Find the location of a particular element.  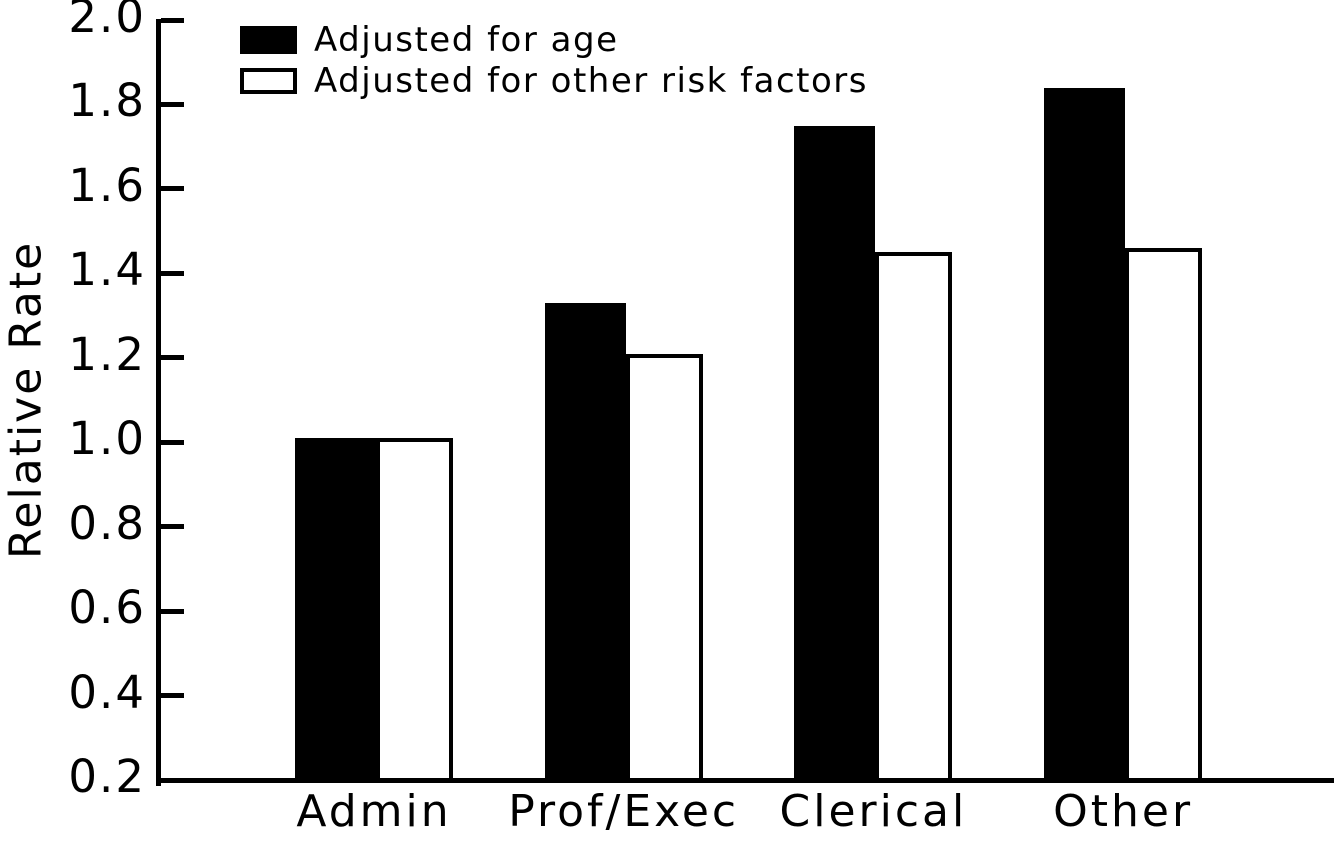

x-axis-line is located at coordinates (745, 780).